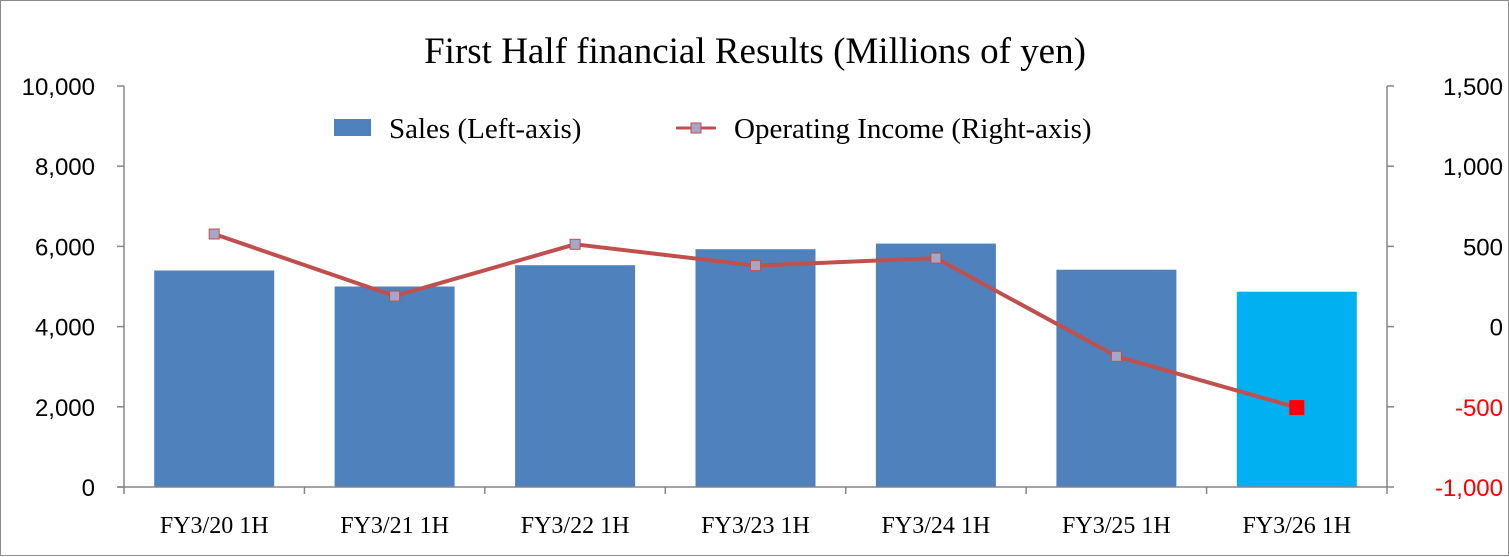 The width and height of the screenshot is (1509, 557). What do you see at coordinates (1496, 328) in the screenshot?
I see `right-tick-label: 0` at bounding box center [1496, 328].